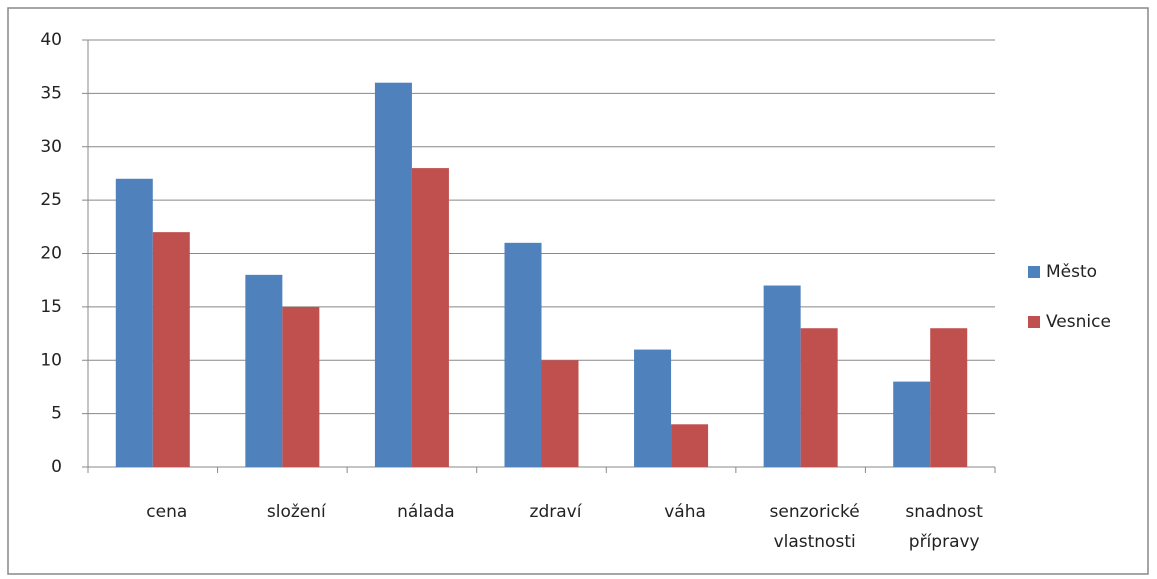 The image size is (1157, 579). What do you see at coordinates (56, 467) in the screenshot?
I see `y-tick-label: 0` at bounding box center [56, 467].